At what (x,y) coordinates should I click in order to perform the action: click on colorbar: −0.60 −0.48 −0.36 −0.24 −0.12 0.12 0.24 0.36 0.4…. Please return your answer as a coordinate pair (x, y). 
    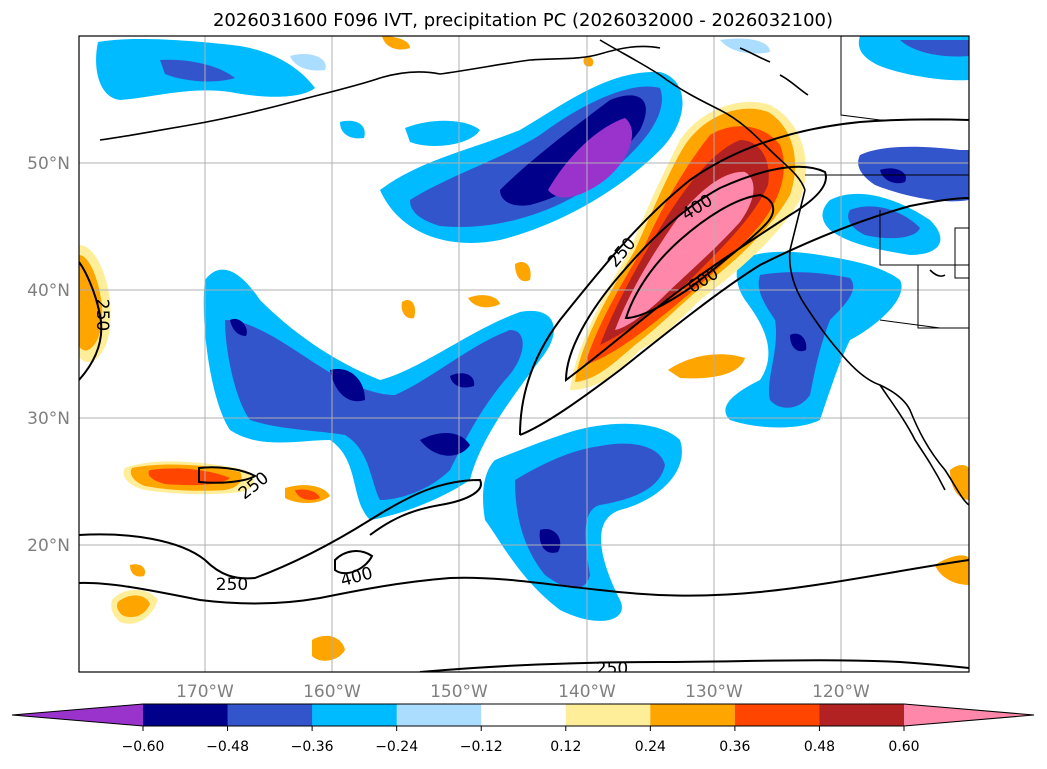
    Looking at the image, I should click on (523, 729).